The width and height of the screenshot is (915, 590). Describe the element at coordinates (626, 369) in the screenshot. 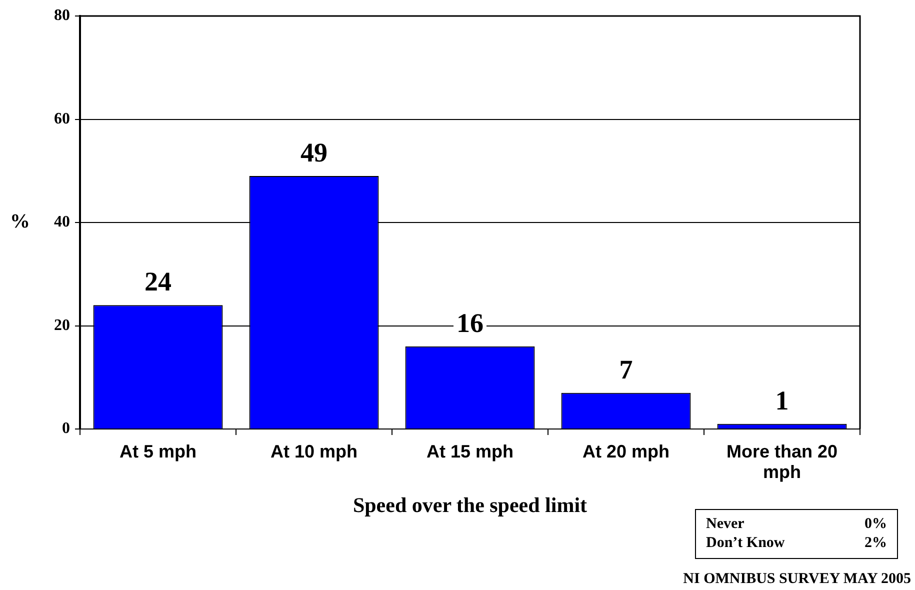

I see `data-label: 7` at that location.